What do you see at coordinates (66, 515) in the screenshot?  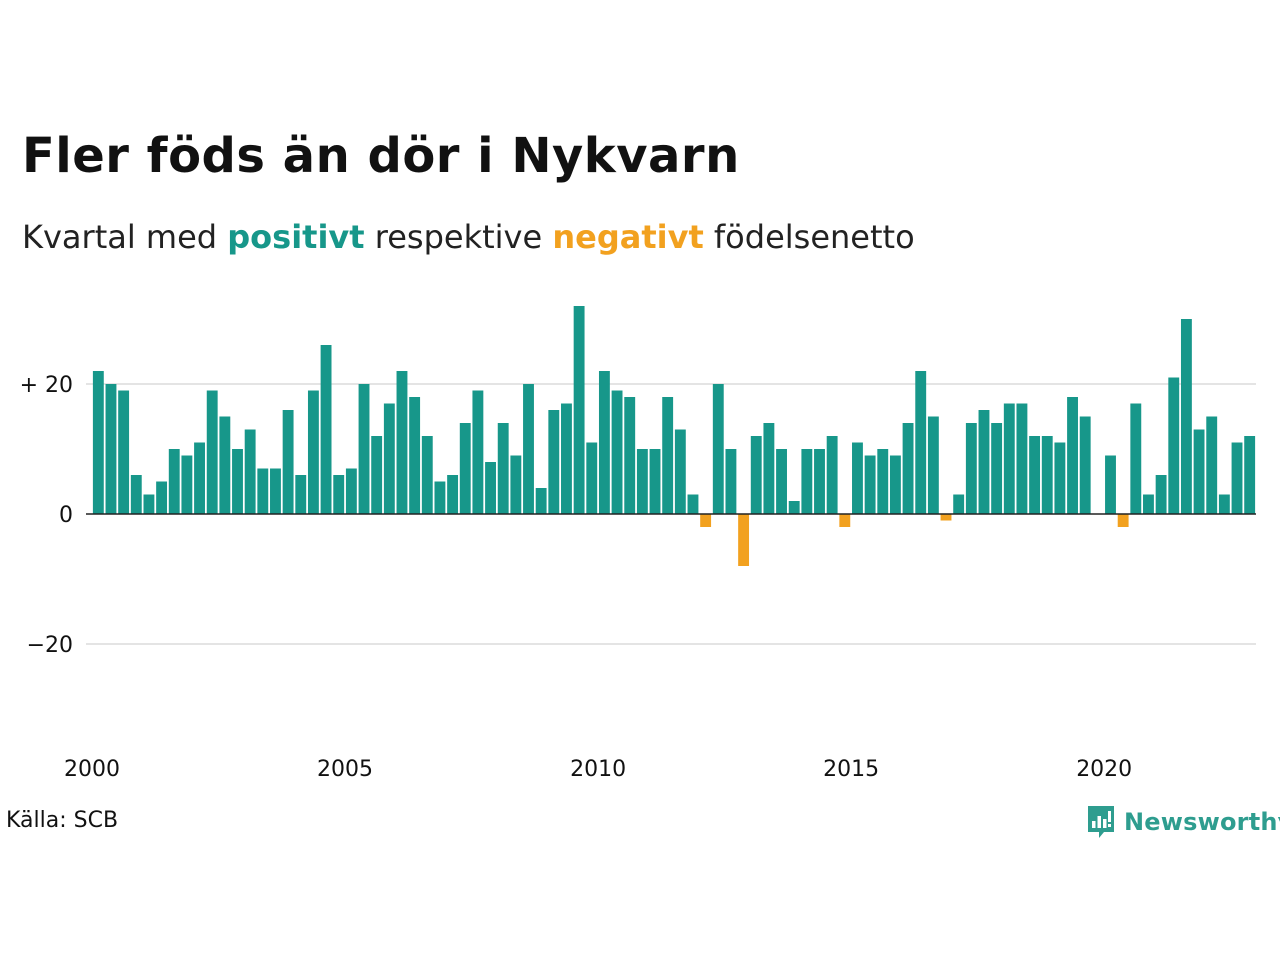 I see `y-tick-label: 0` at bounding box center [66, 515].